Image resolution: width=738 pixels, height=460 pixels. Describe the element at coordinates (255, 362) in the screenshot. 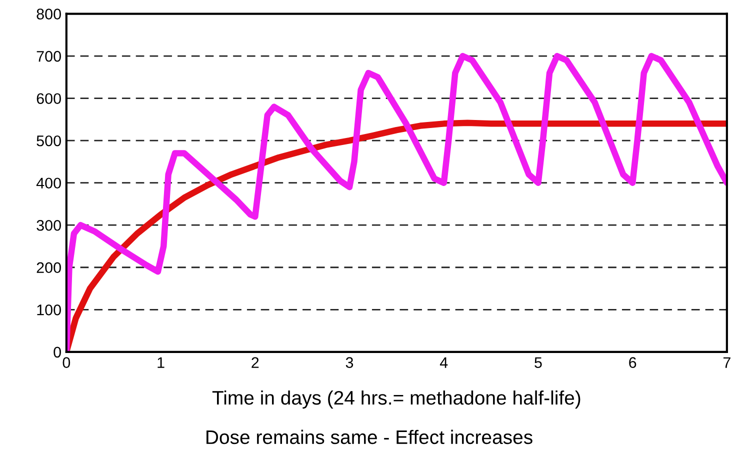

I see `x-tick-label: 2` at that location.